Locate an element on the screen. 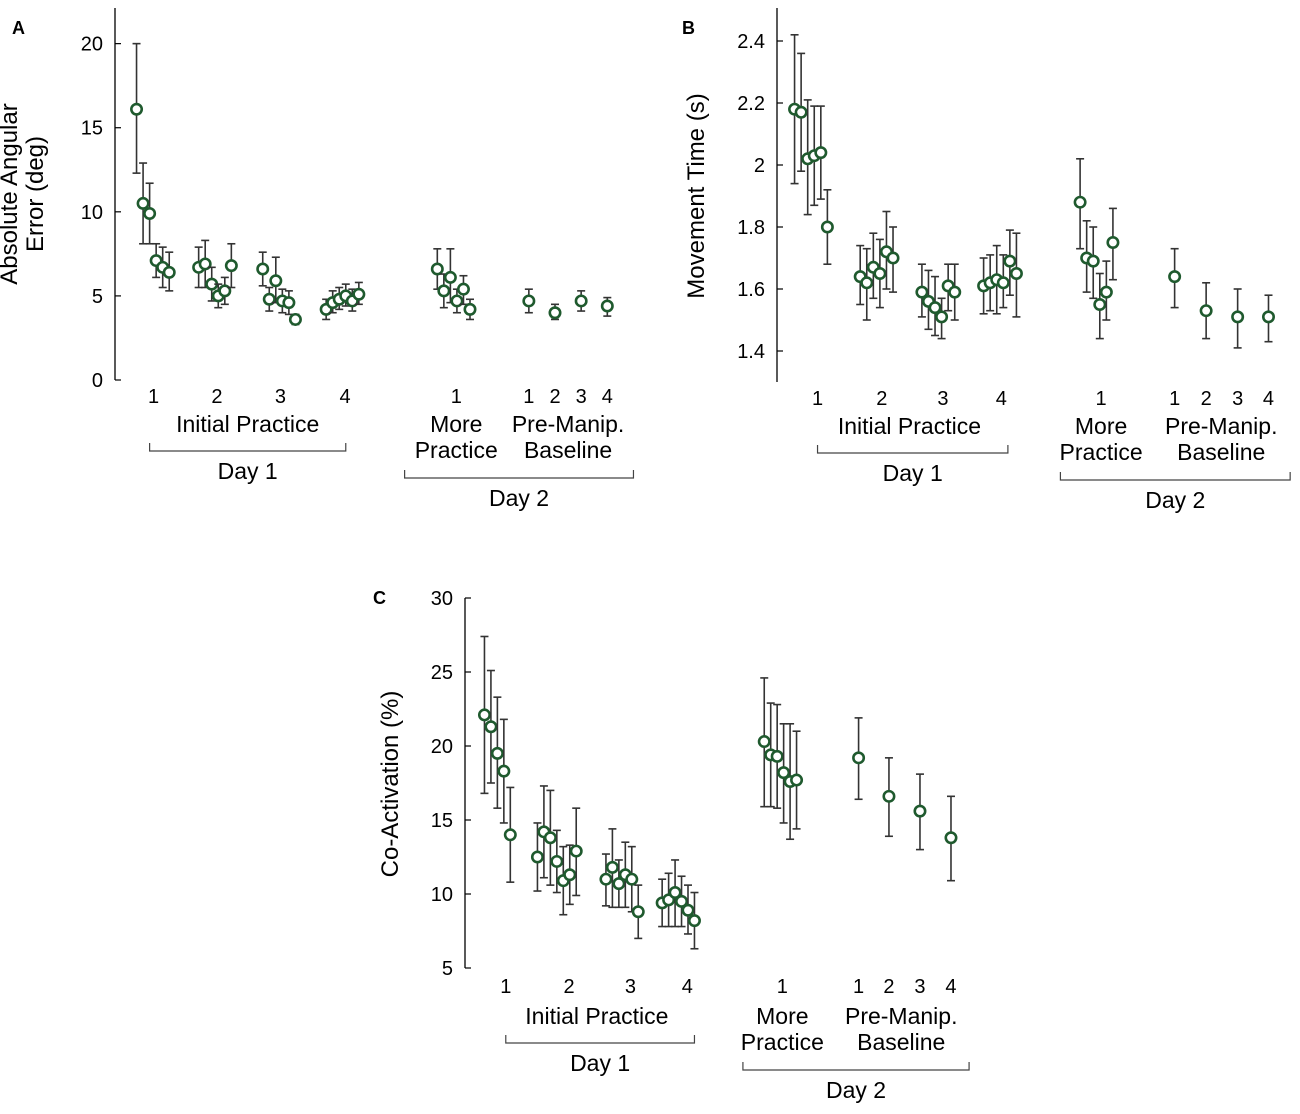  group-label: Initial Practice is located at coordinates (909, 426).